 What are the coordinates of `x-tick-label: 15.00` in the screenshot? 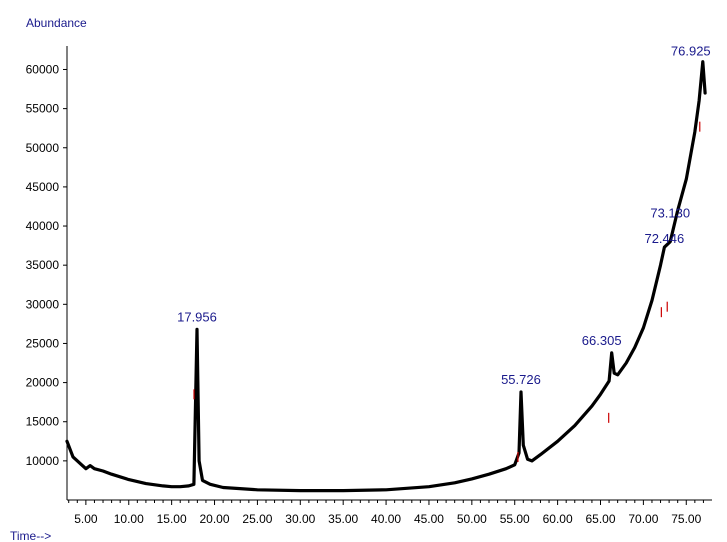 It's located at (172, 519).